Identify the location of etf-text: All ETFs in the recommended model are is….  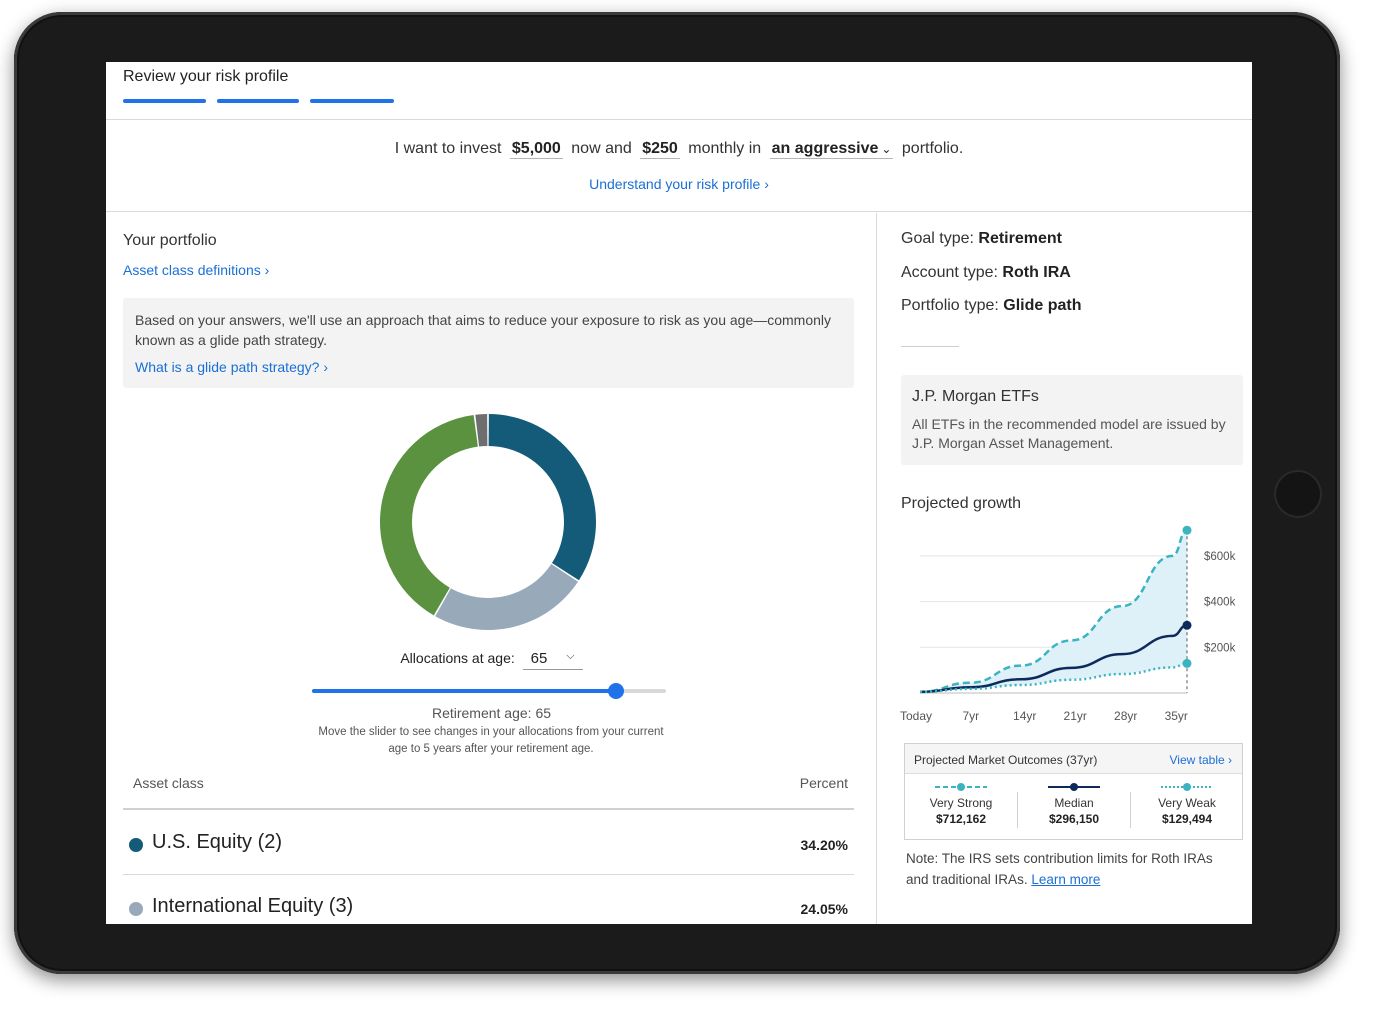
(1069, 433).